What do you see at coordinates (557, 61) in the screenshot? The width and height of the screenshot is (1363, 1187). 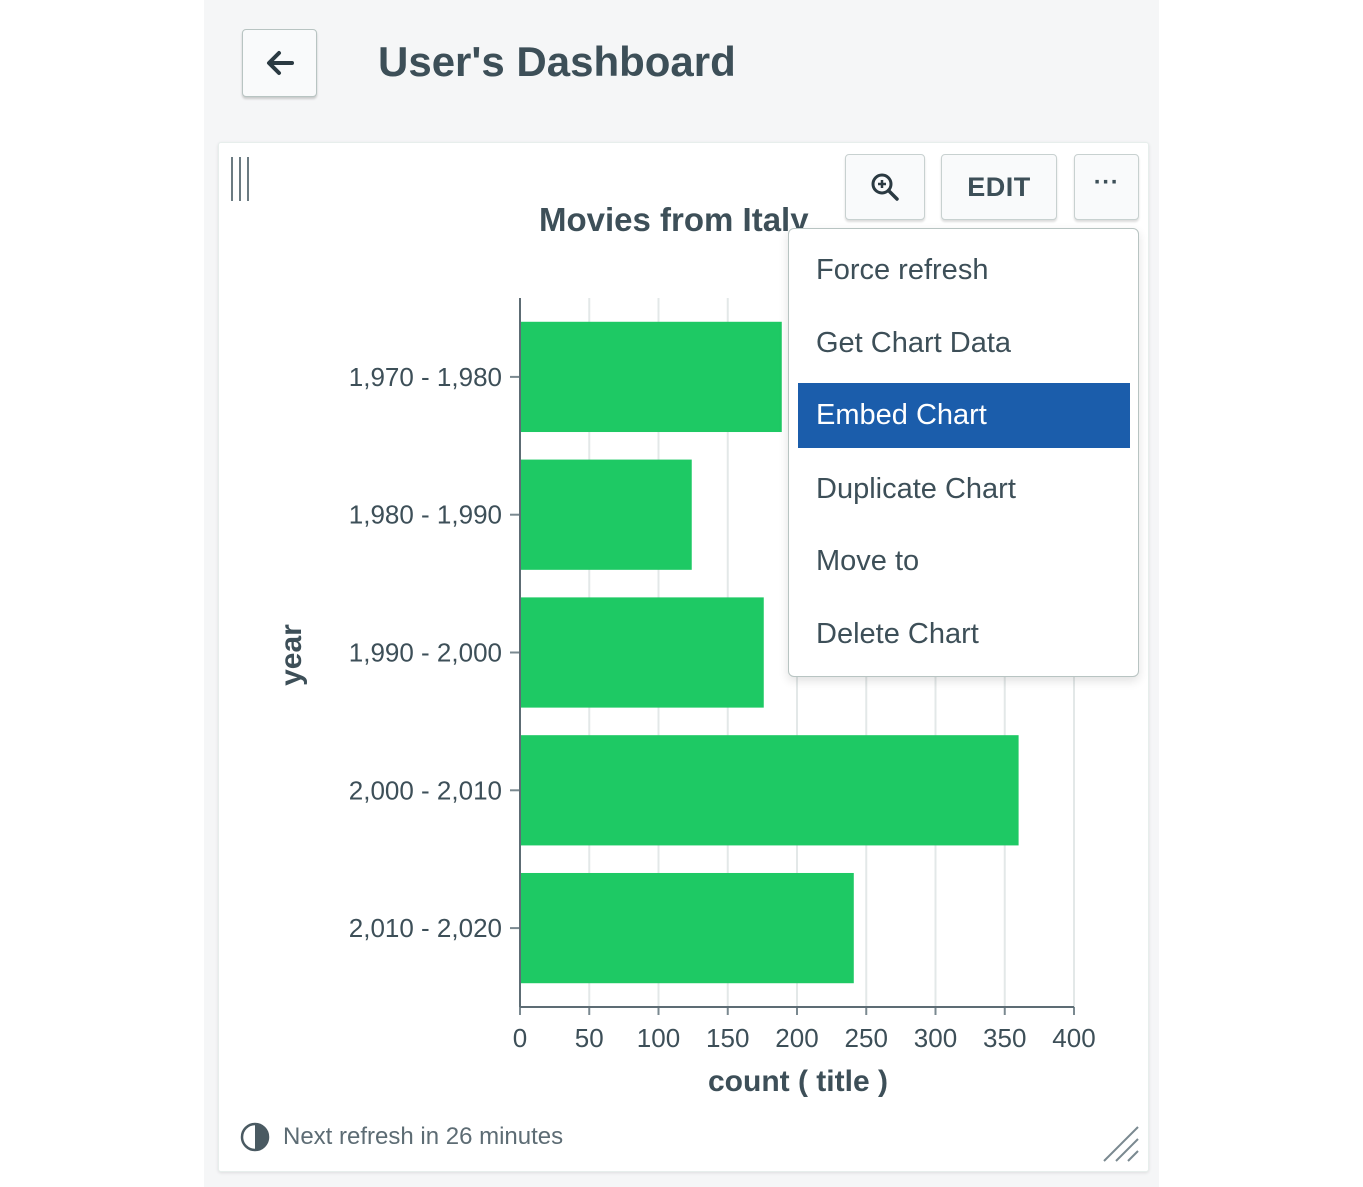 I see `page-title: User's Dashboard` at bounding box center [557, 61].